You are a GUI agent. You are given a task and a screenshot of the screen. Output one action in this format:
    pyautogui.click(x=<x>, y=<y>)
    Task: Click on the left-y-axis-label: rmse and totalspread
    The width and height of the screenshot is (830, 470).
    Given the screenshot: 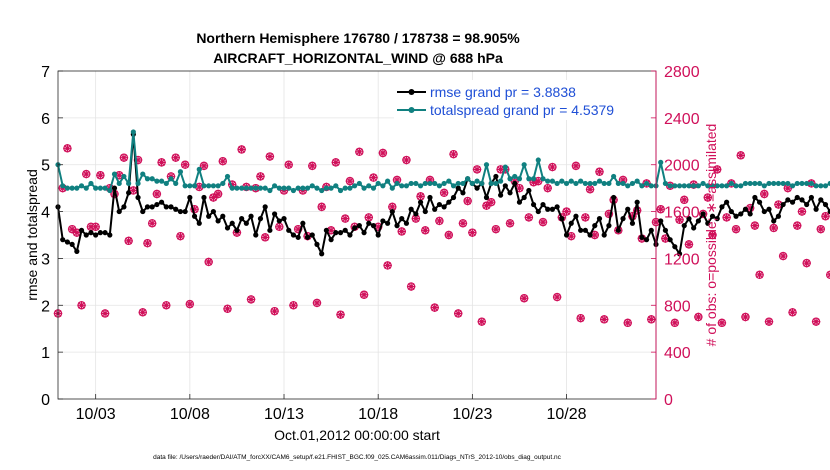 What is the action you would take?
    pyautogui.click(x=32, y=235)
    